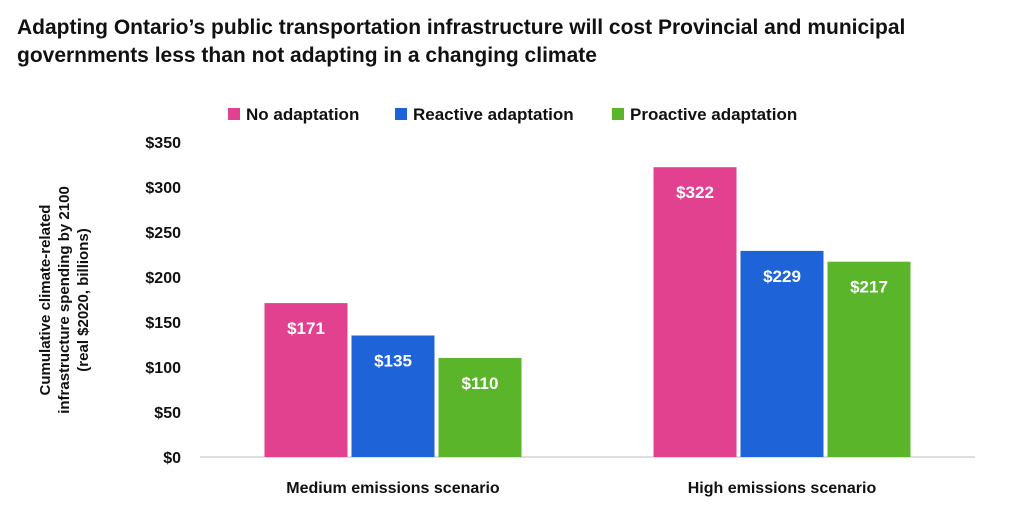  Describe the element at coordinates (302, 114) in the screenshot. I see `legend-label: No adaptation` at that location.